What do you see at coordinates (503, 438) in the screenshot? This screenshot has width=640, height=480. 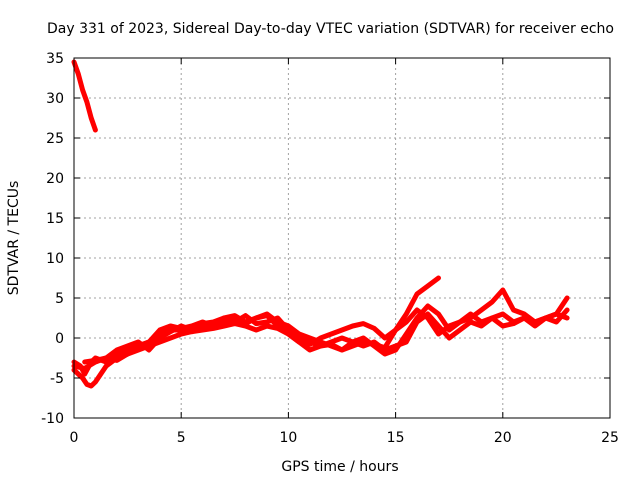 I see `x-tick-label: 20` at bounding box center [503, 438].